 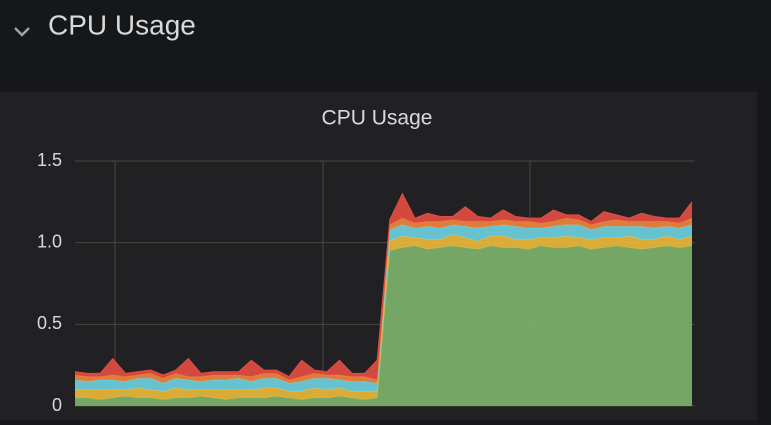 What do you see at coordinates (122, 24) in the screenshot?
I see `row-title: CPU Usage` at bounding box center [122, 24].